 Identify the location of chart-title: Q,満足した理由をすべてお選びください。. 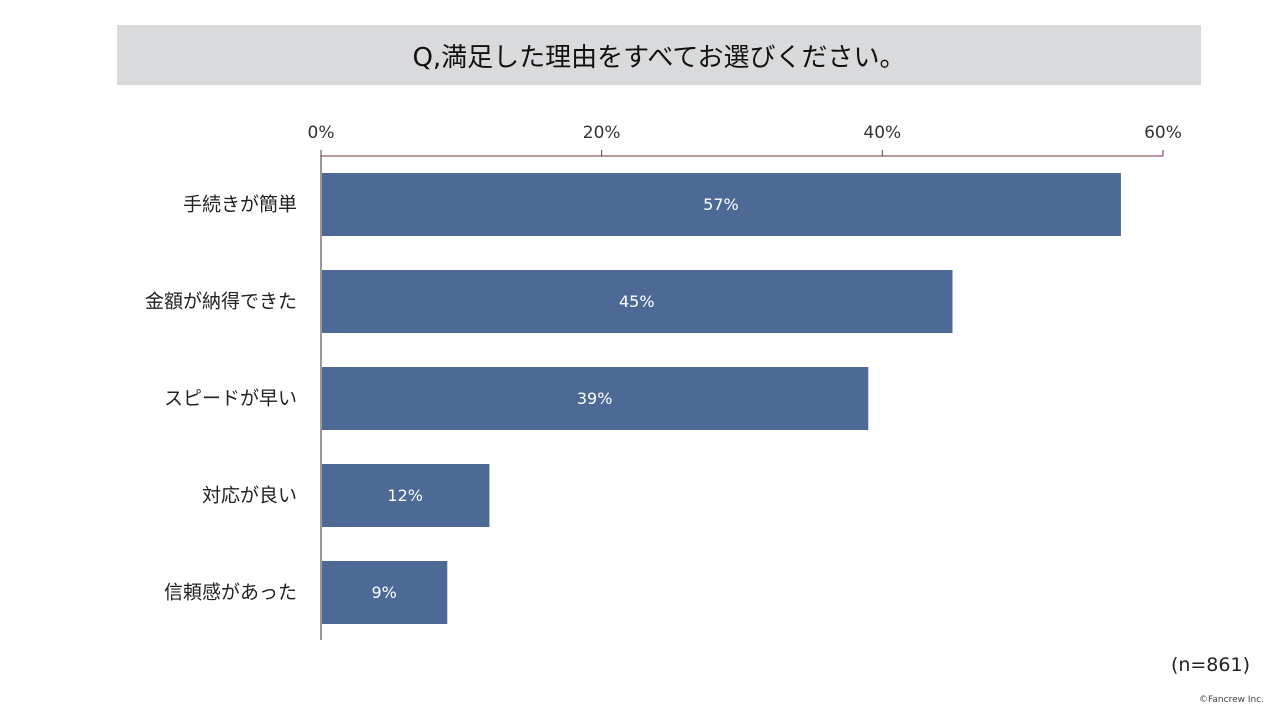
(659, 57).